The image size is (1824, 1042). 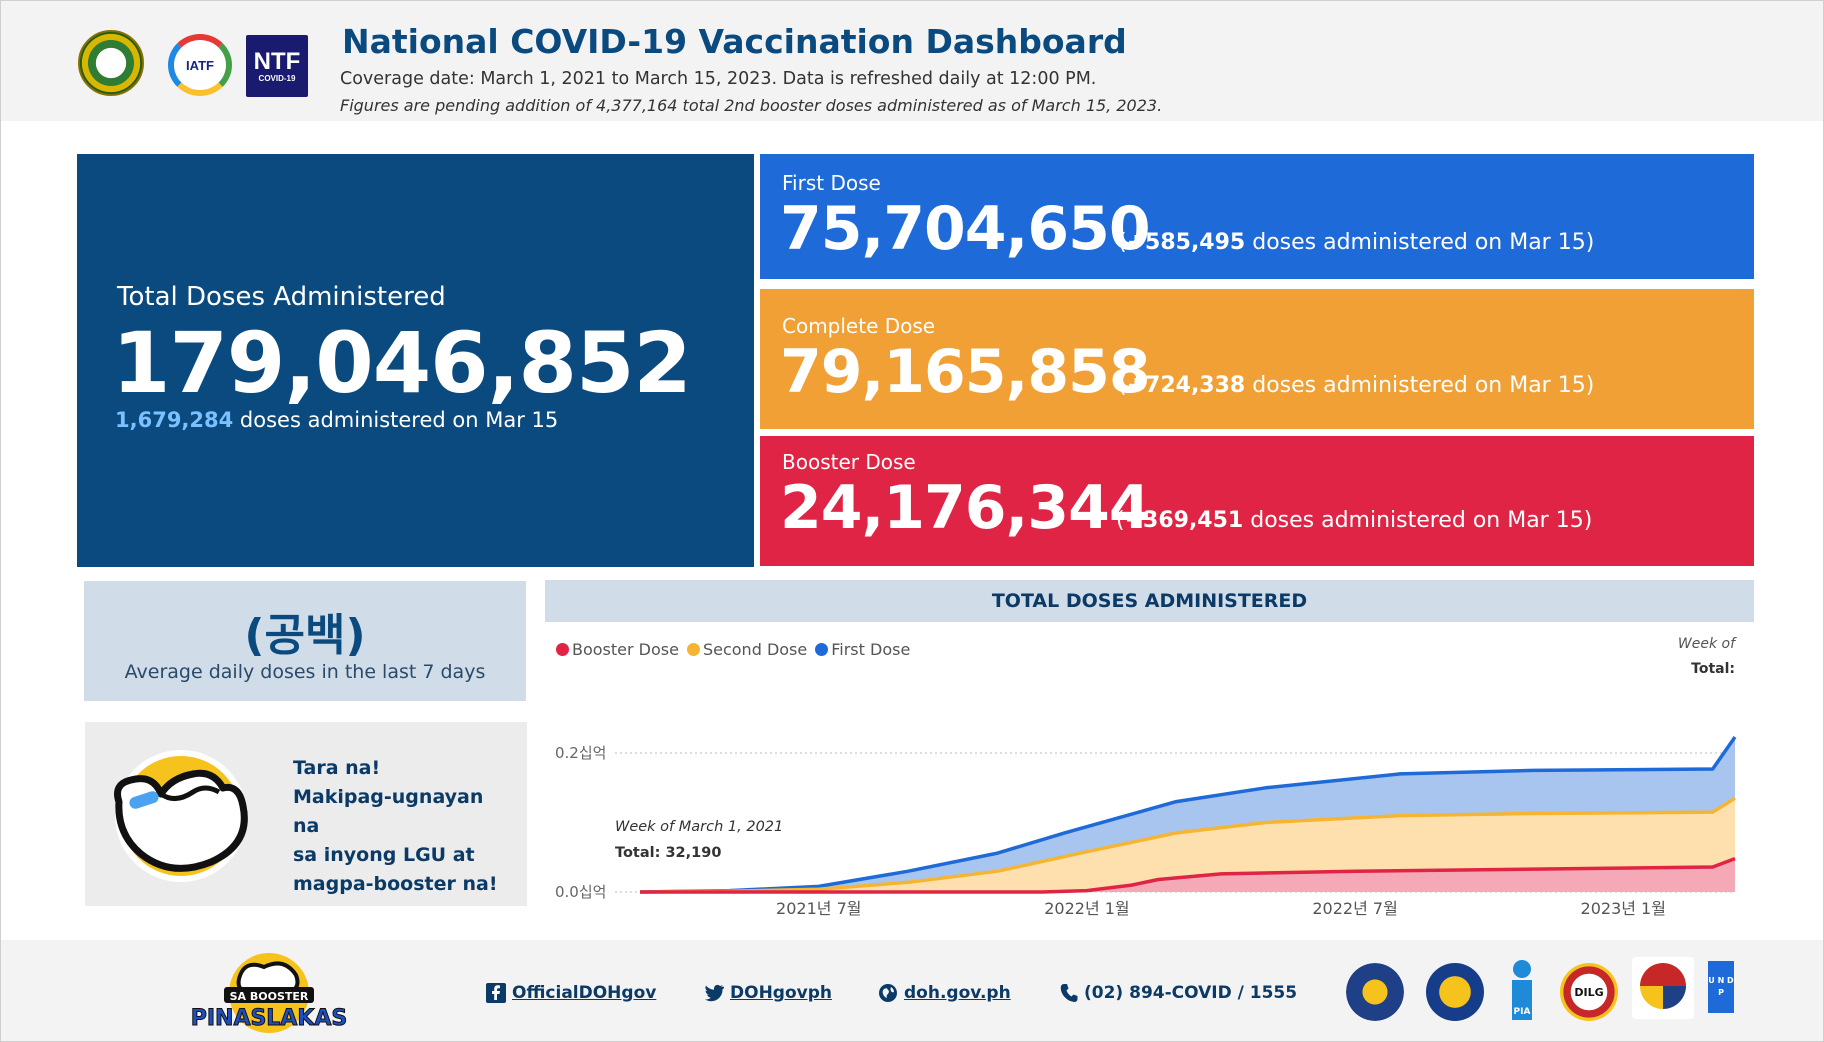 What do you see at coordinates (831, 183) in the screenshot?
I see `first-dose-label: First Dose` at bounding box center [831, 183].